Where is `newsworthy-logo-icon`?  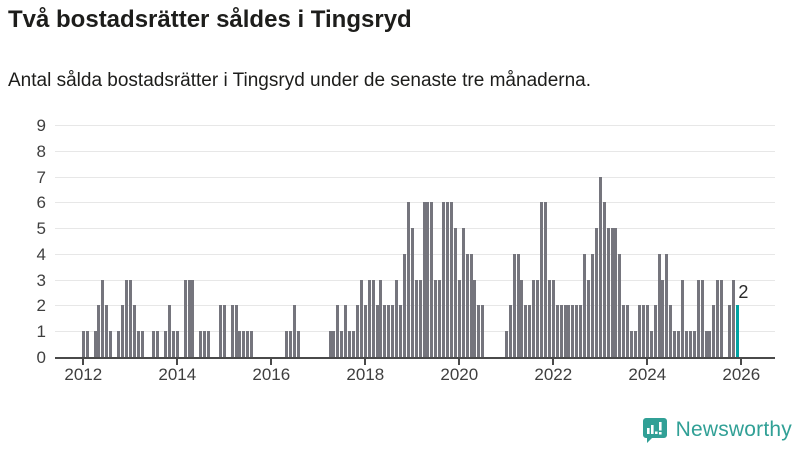
newsworthy-logo-icon is located at coordinates (655, 430).